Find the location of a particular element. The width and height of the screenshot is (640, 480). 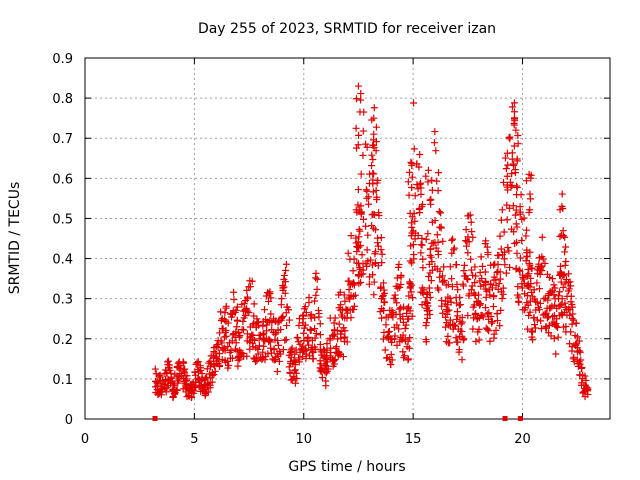

y-tick-label: 0.3 is located at coordinates (62, 300).